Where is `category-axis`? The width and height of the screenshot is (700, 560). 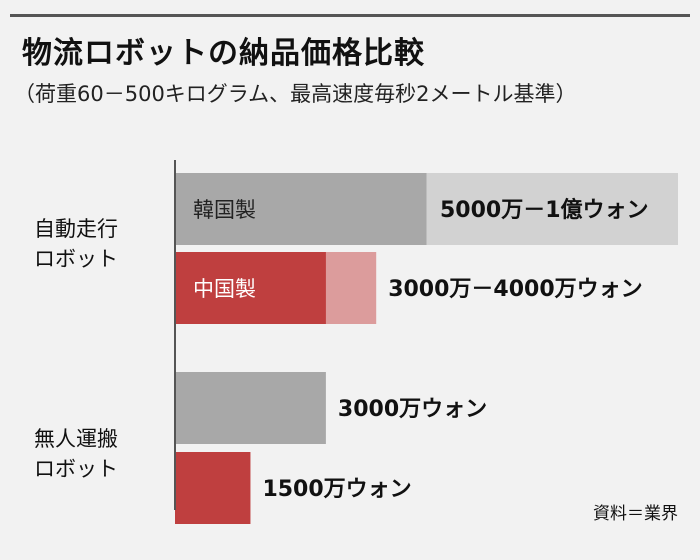 category-axis is located at coordinates (175, 335).